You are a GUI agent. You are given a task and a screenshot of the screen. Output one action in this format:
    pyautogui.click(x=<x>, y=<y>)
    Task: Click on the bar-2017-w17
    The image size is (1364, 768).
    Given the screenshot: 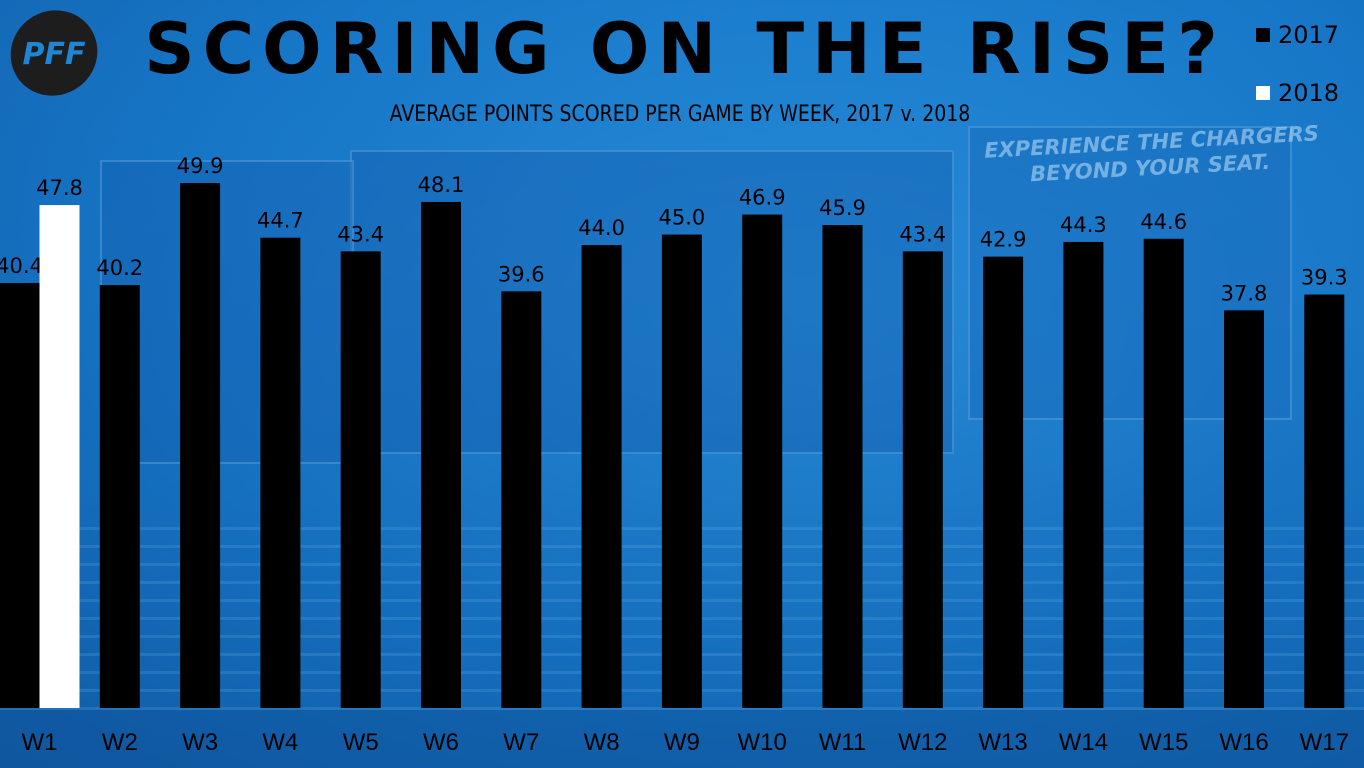 What is the action you would take?
    pyautogui.click(x=1324, y=501)
    